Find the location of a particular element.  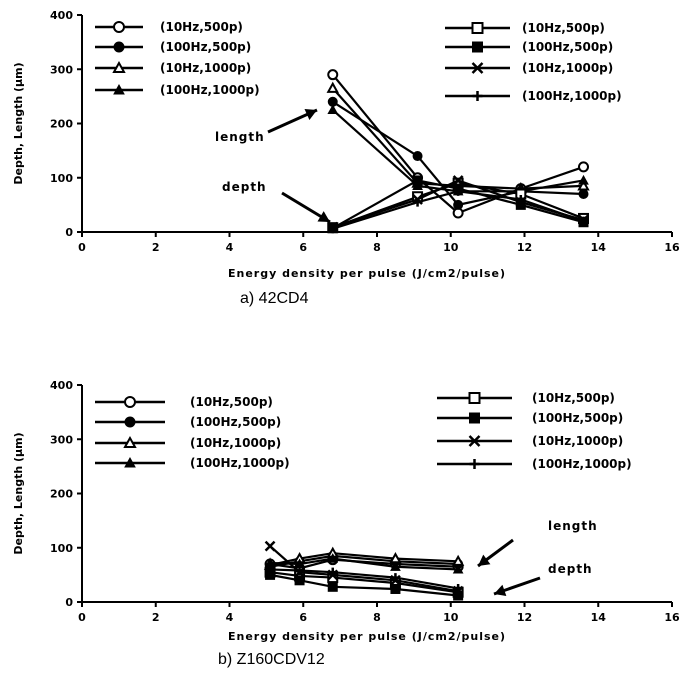

x-axis-title: Energy density per pulse (J/cm2/pulse) is located at coordinates (367, 273).